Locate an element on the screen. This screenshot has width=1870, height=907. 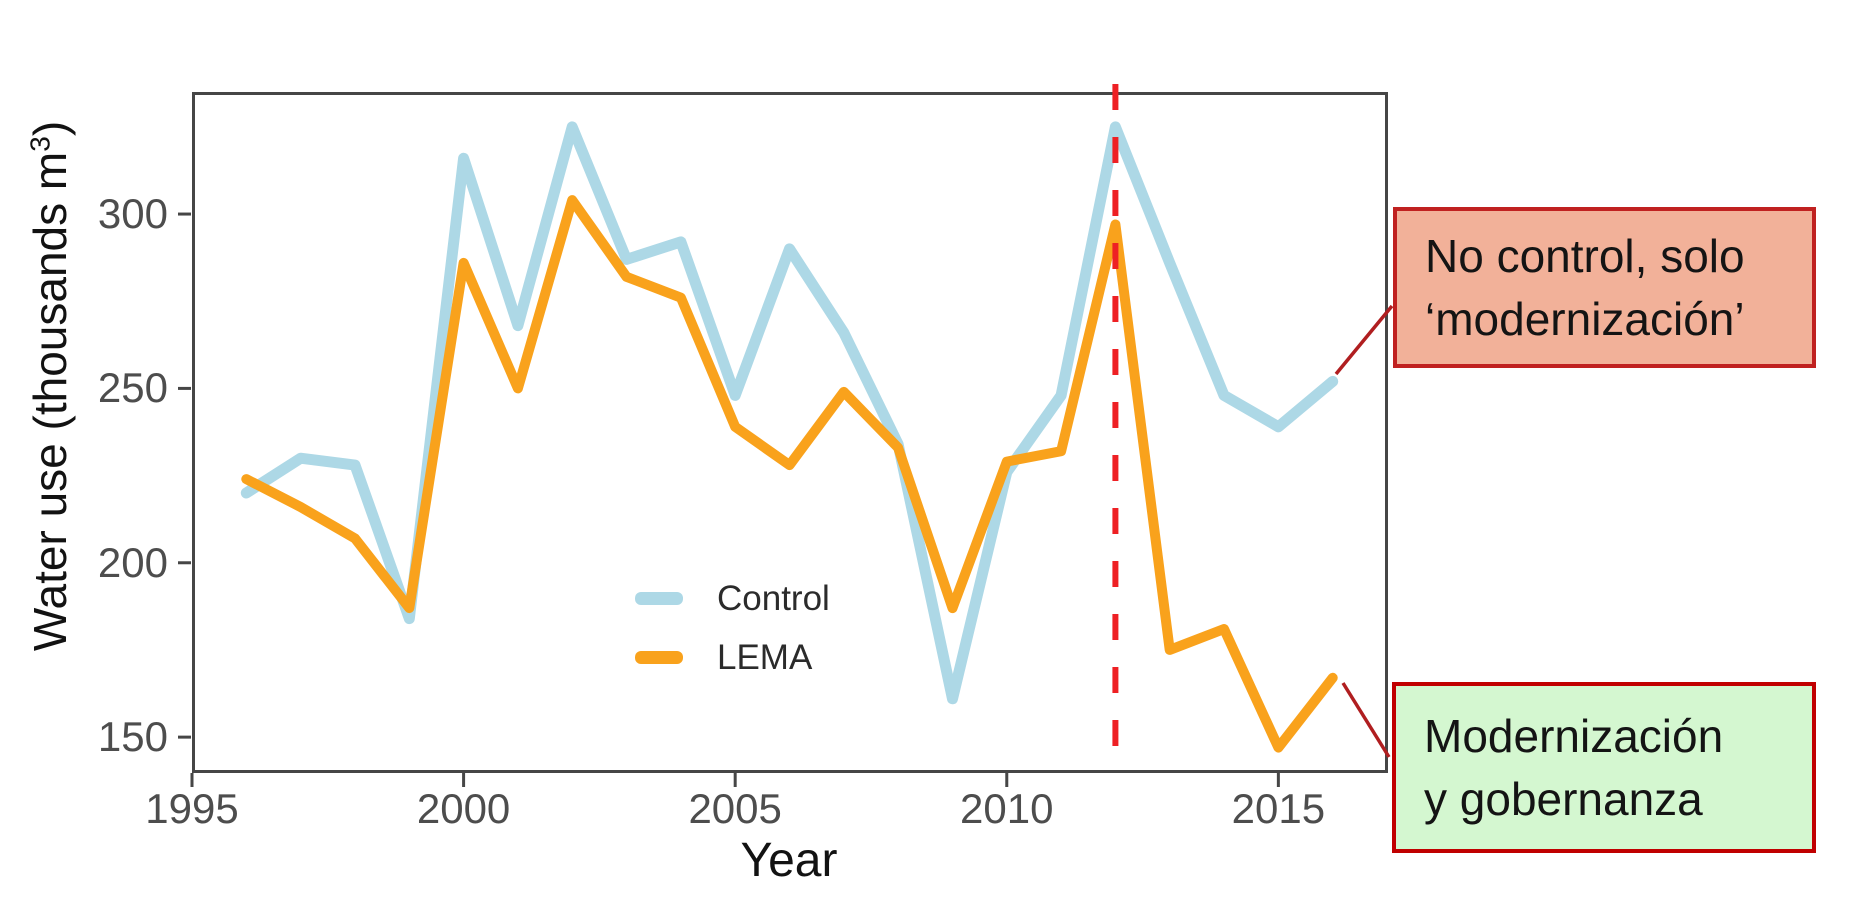
x-tick-label-2000: 2000 is located at coordinates (463, 808).